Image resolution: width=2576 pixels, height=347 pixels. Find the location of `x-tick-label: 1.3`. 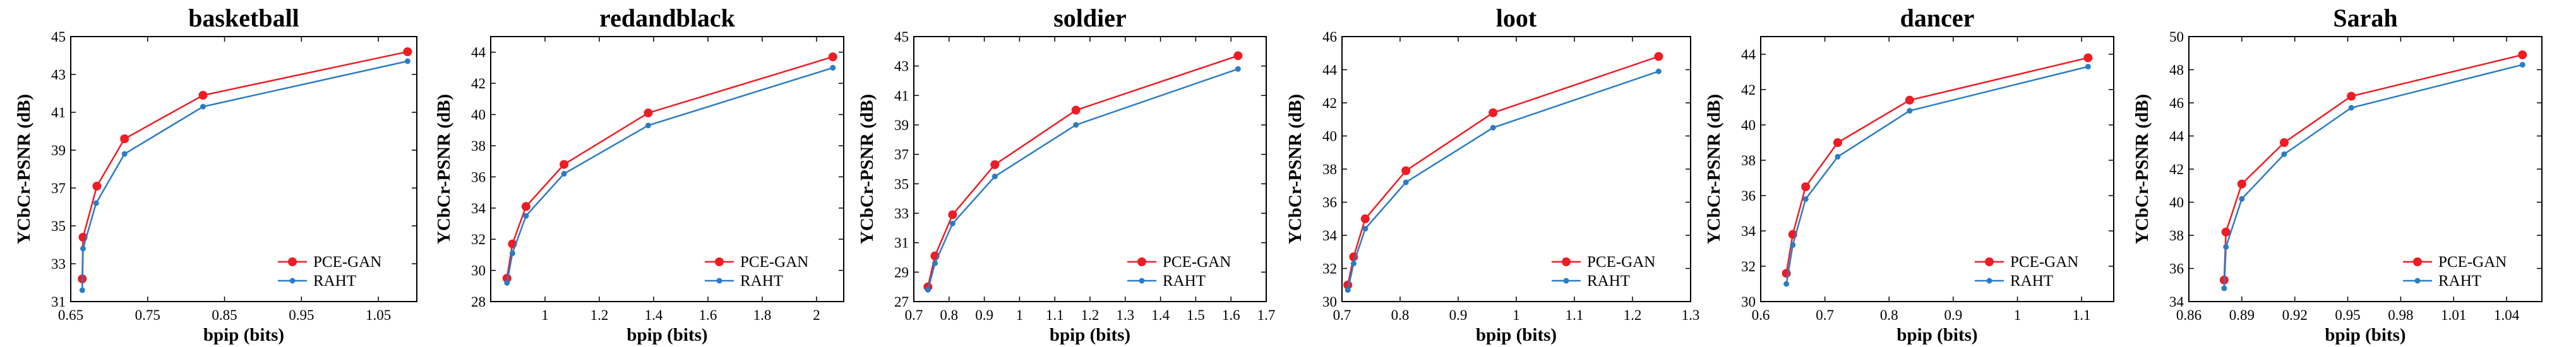

x-tick-label: 1.3 is located at coordinates (1691, 315).